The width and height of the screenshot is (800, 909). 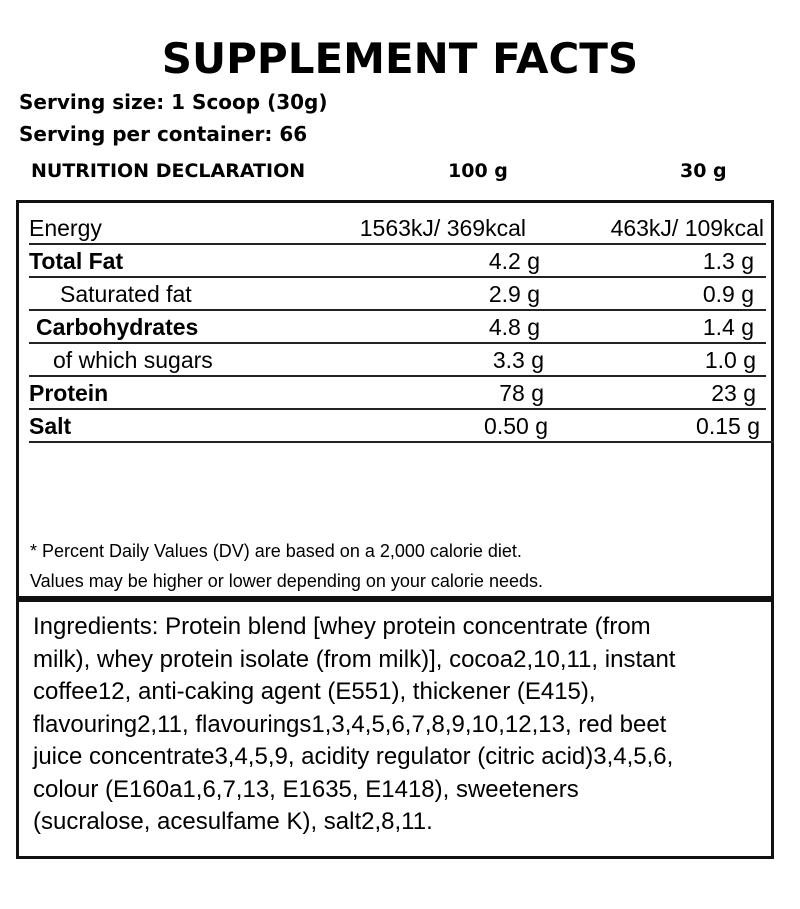 What do you see at coordinates (514, 294) in the screenshot?
I see `row-value-100g: 2.9 g` at bounding box center [514, 294].